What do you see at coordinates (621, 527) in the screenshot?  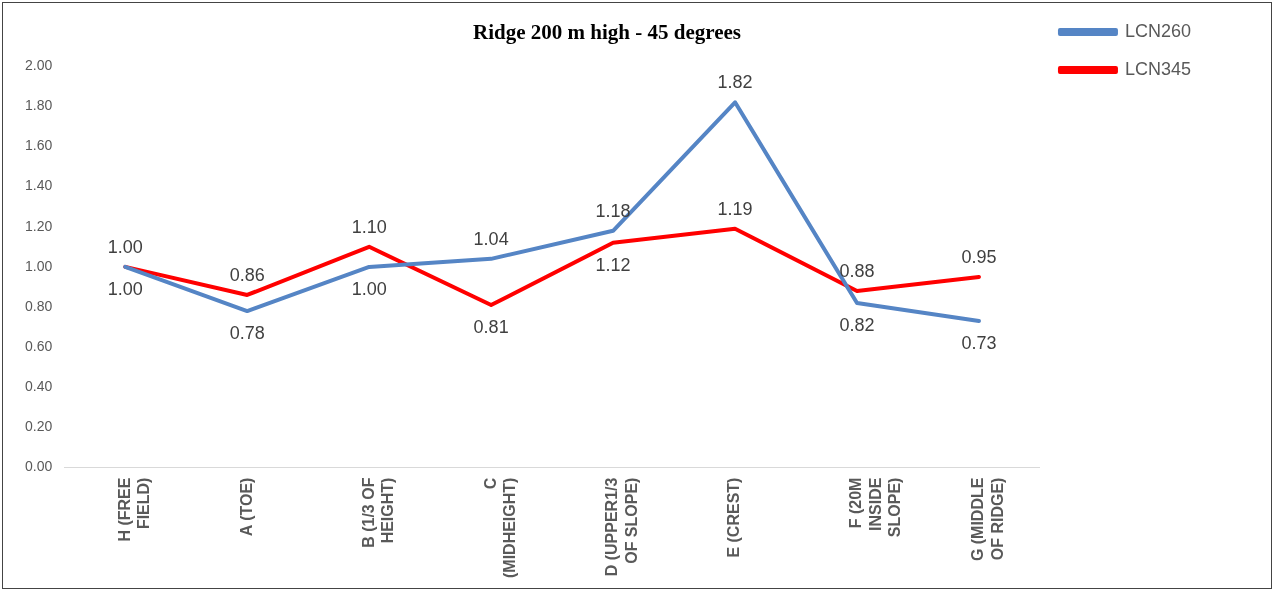 I see `x-tick-label: D (UPPER1/3 OF SLOPE)` at bounding box center [621, 527].